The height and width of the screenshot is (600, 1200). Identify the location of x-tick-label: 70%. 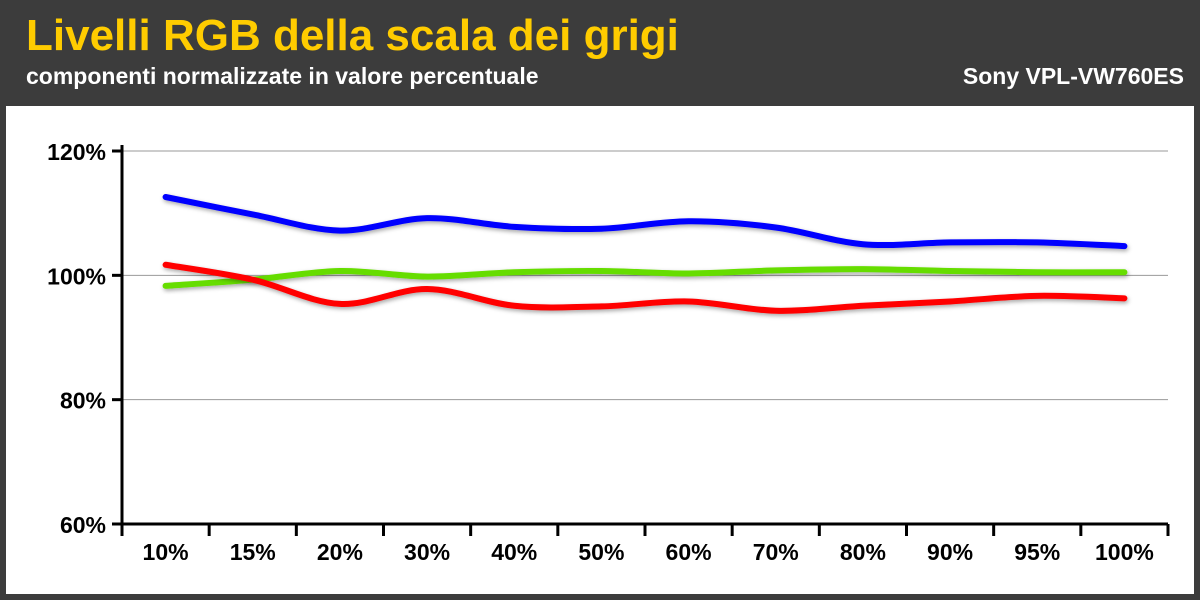
(776, 552).